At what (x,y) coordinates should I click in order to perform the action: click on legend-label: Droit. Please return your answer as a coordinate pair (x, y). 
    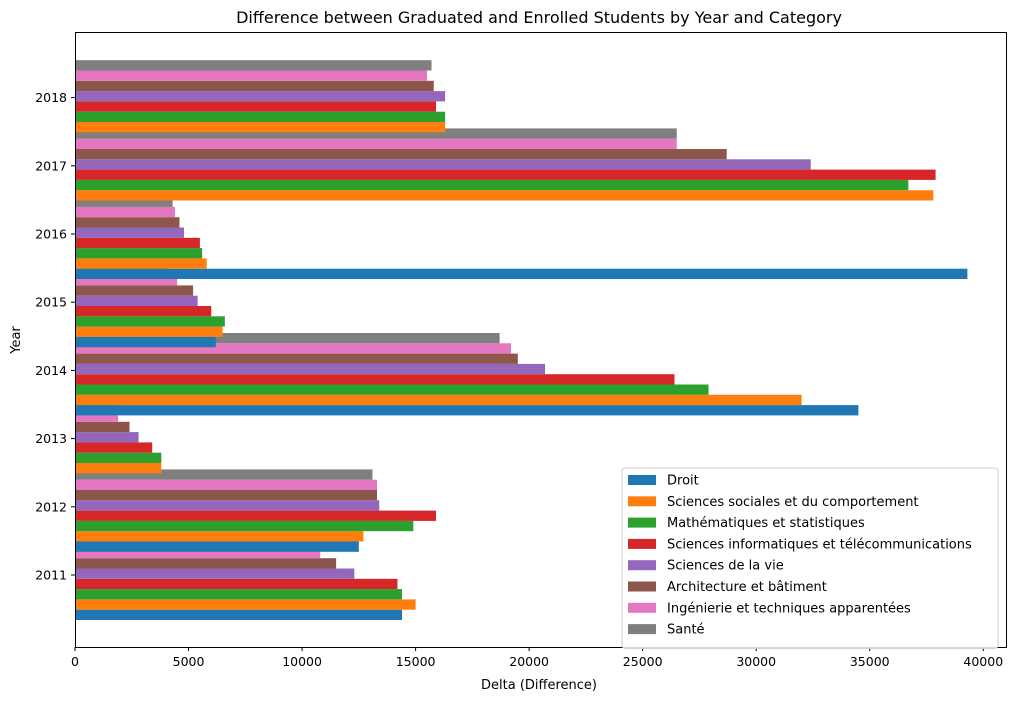
    Looking at the image, I should click on (683, 481).